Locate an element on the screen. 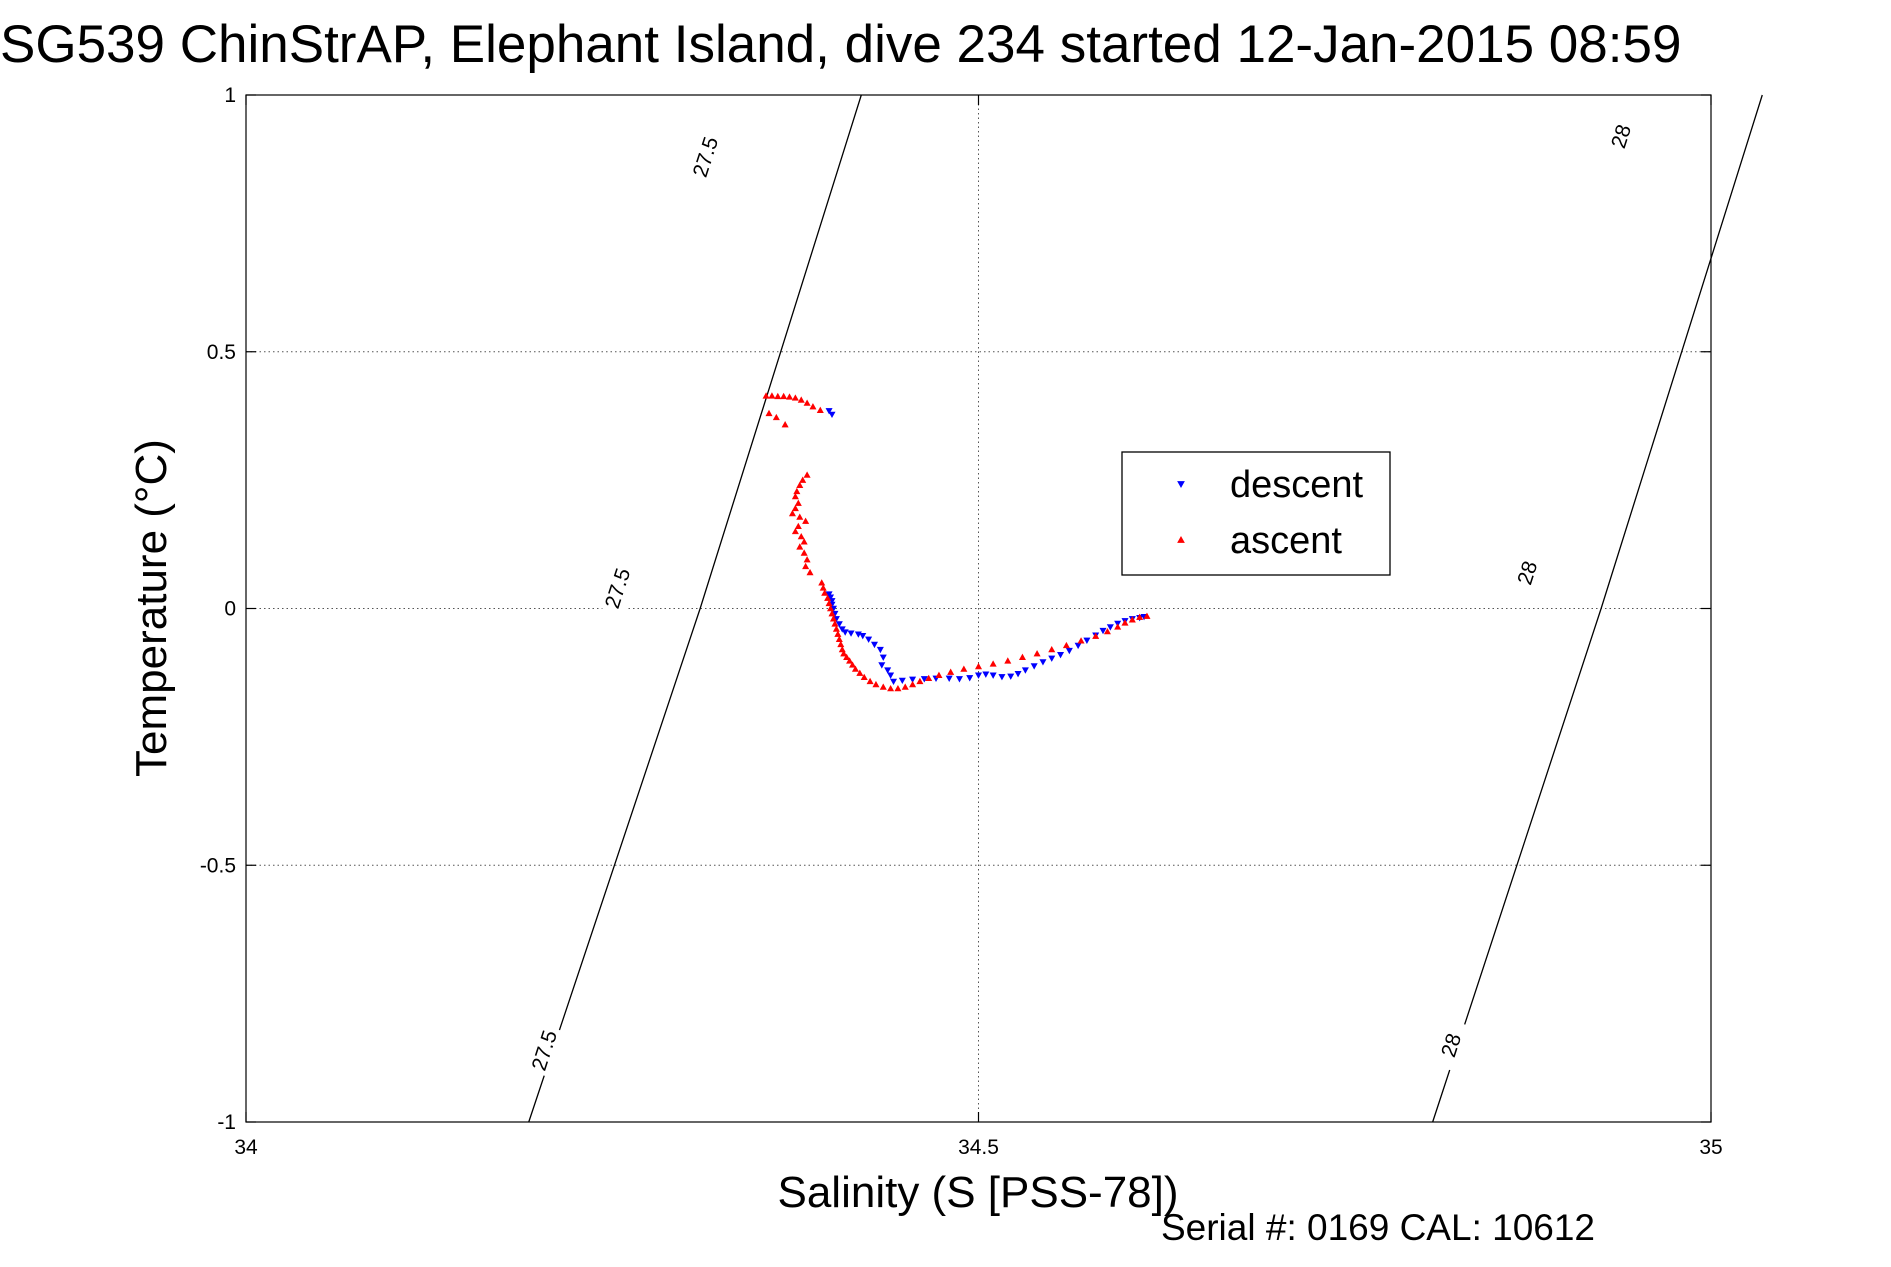 The height and width of the screenshot is (1267, 1891). x-tick-label: 34.5 is located at coordinates (978, 1147).